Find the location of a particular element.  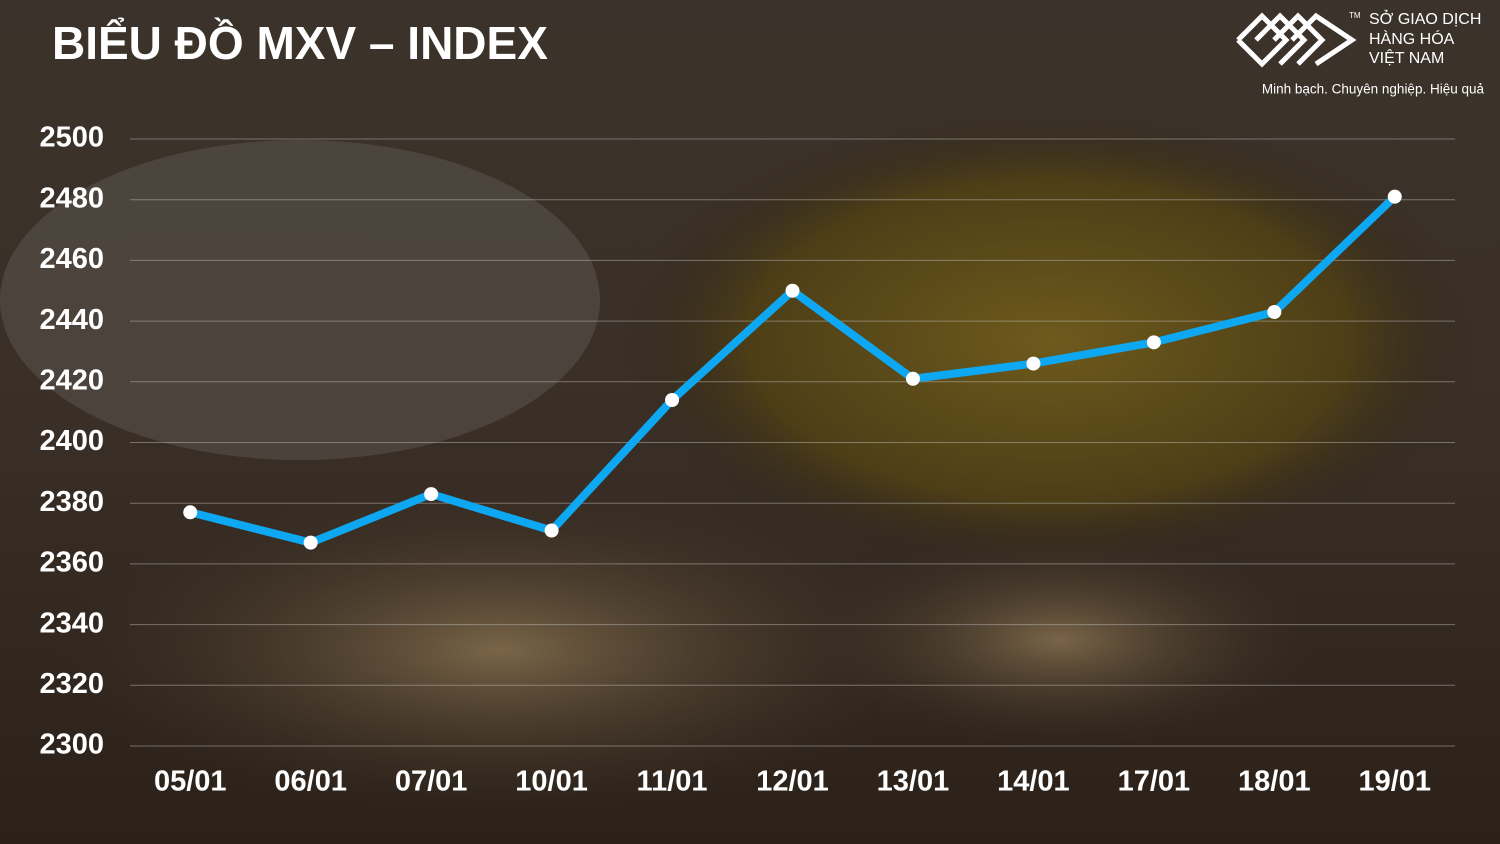

y-tick-label: 2300 is located at coordinates (71, 745).